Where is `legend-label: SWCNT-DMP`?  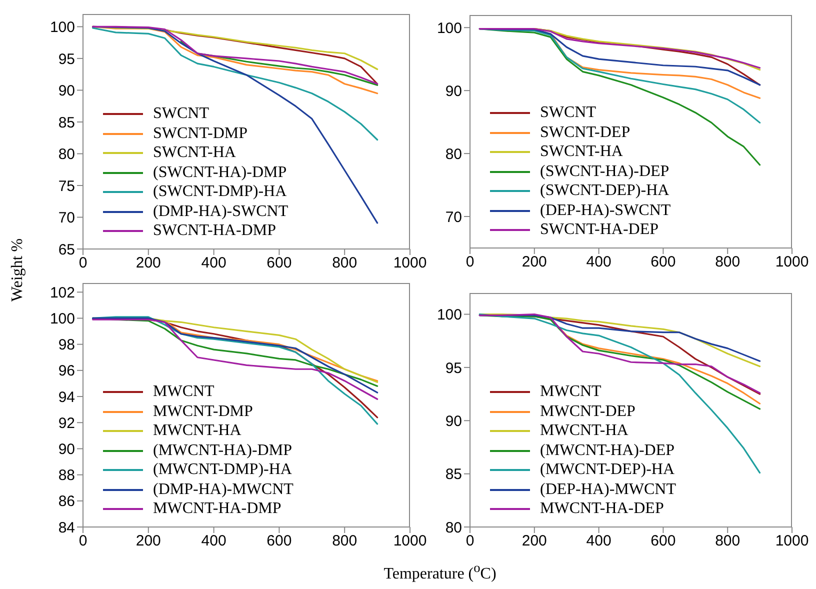 legend-label: SWCNT-DMP is located at coordinates (200, 133).